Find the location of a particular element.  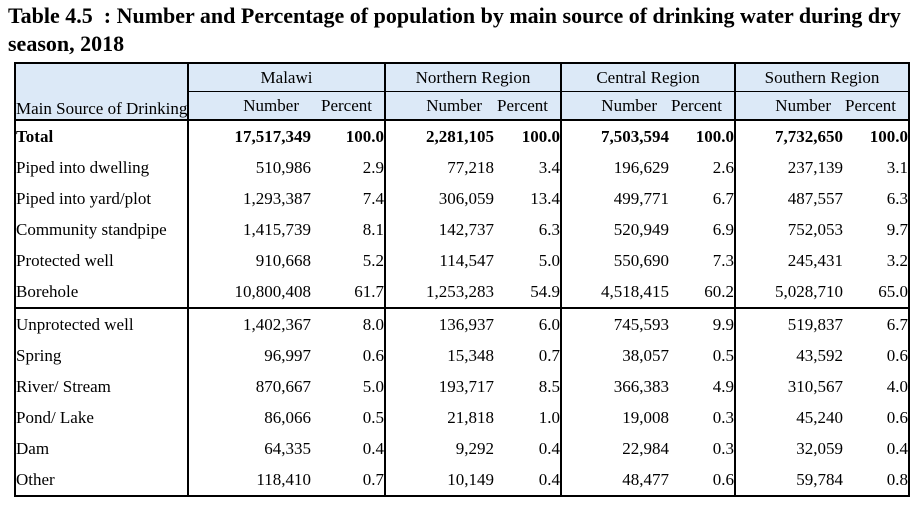

cell-southern-number: 752,053 is located at coordinates (815, 229).